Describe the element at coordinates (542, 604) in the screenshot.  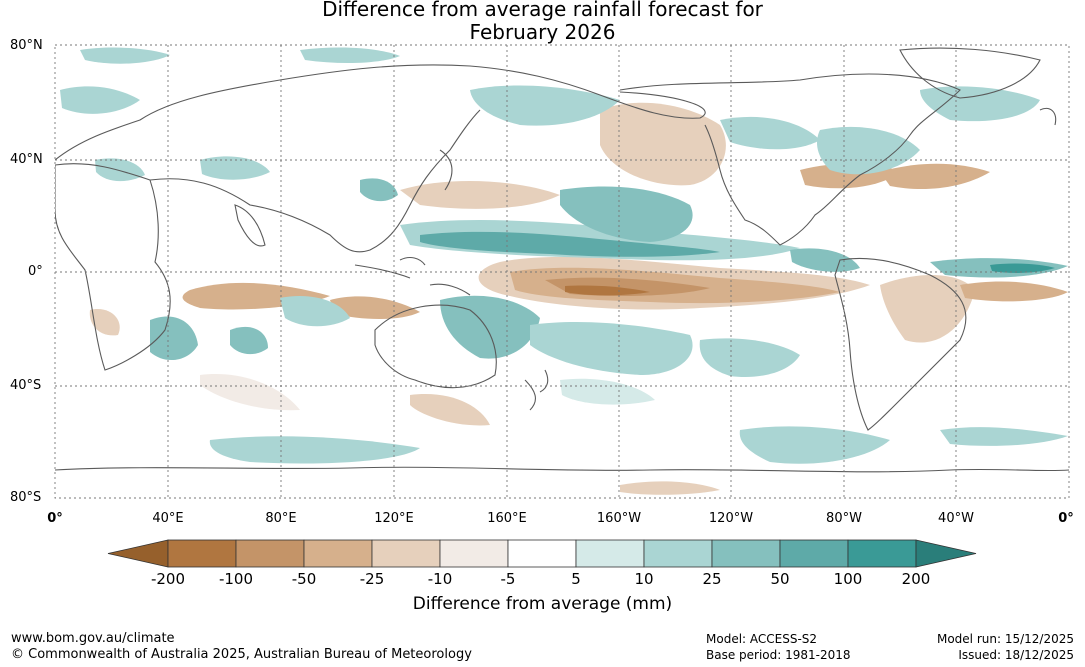
I see `legend-axis-label: Difference from average (mm)` at that location.